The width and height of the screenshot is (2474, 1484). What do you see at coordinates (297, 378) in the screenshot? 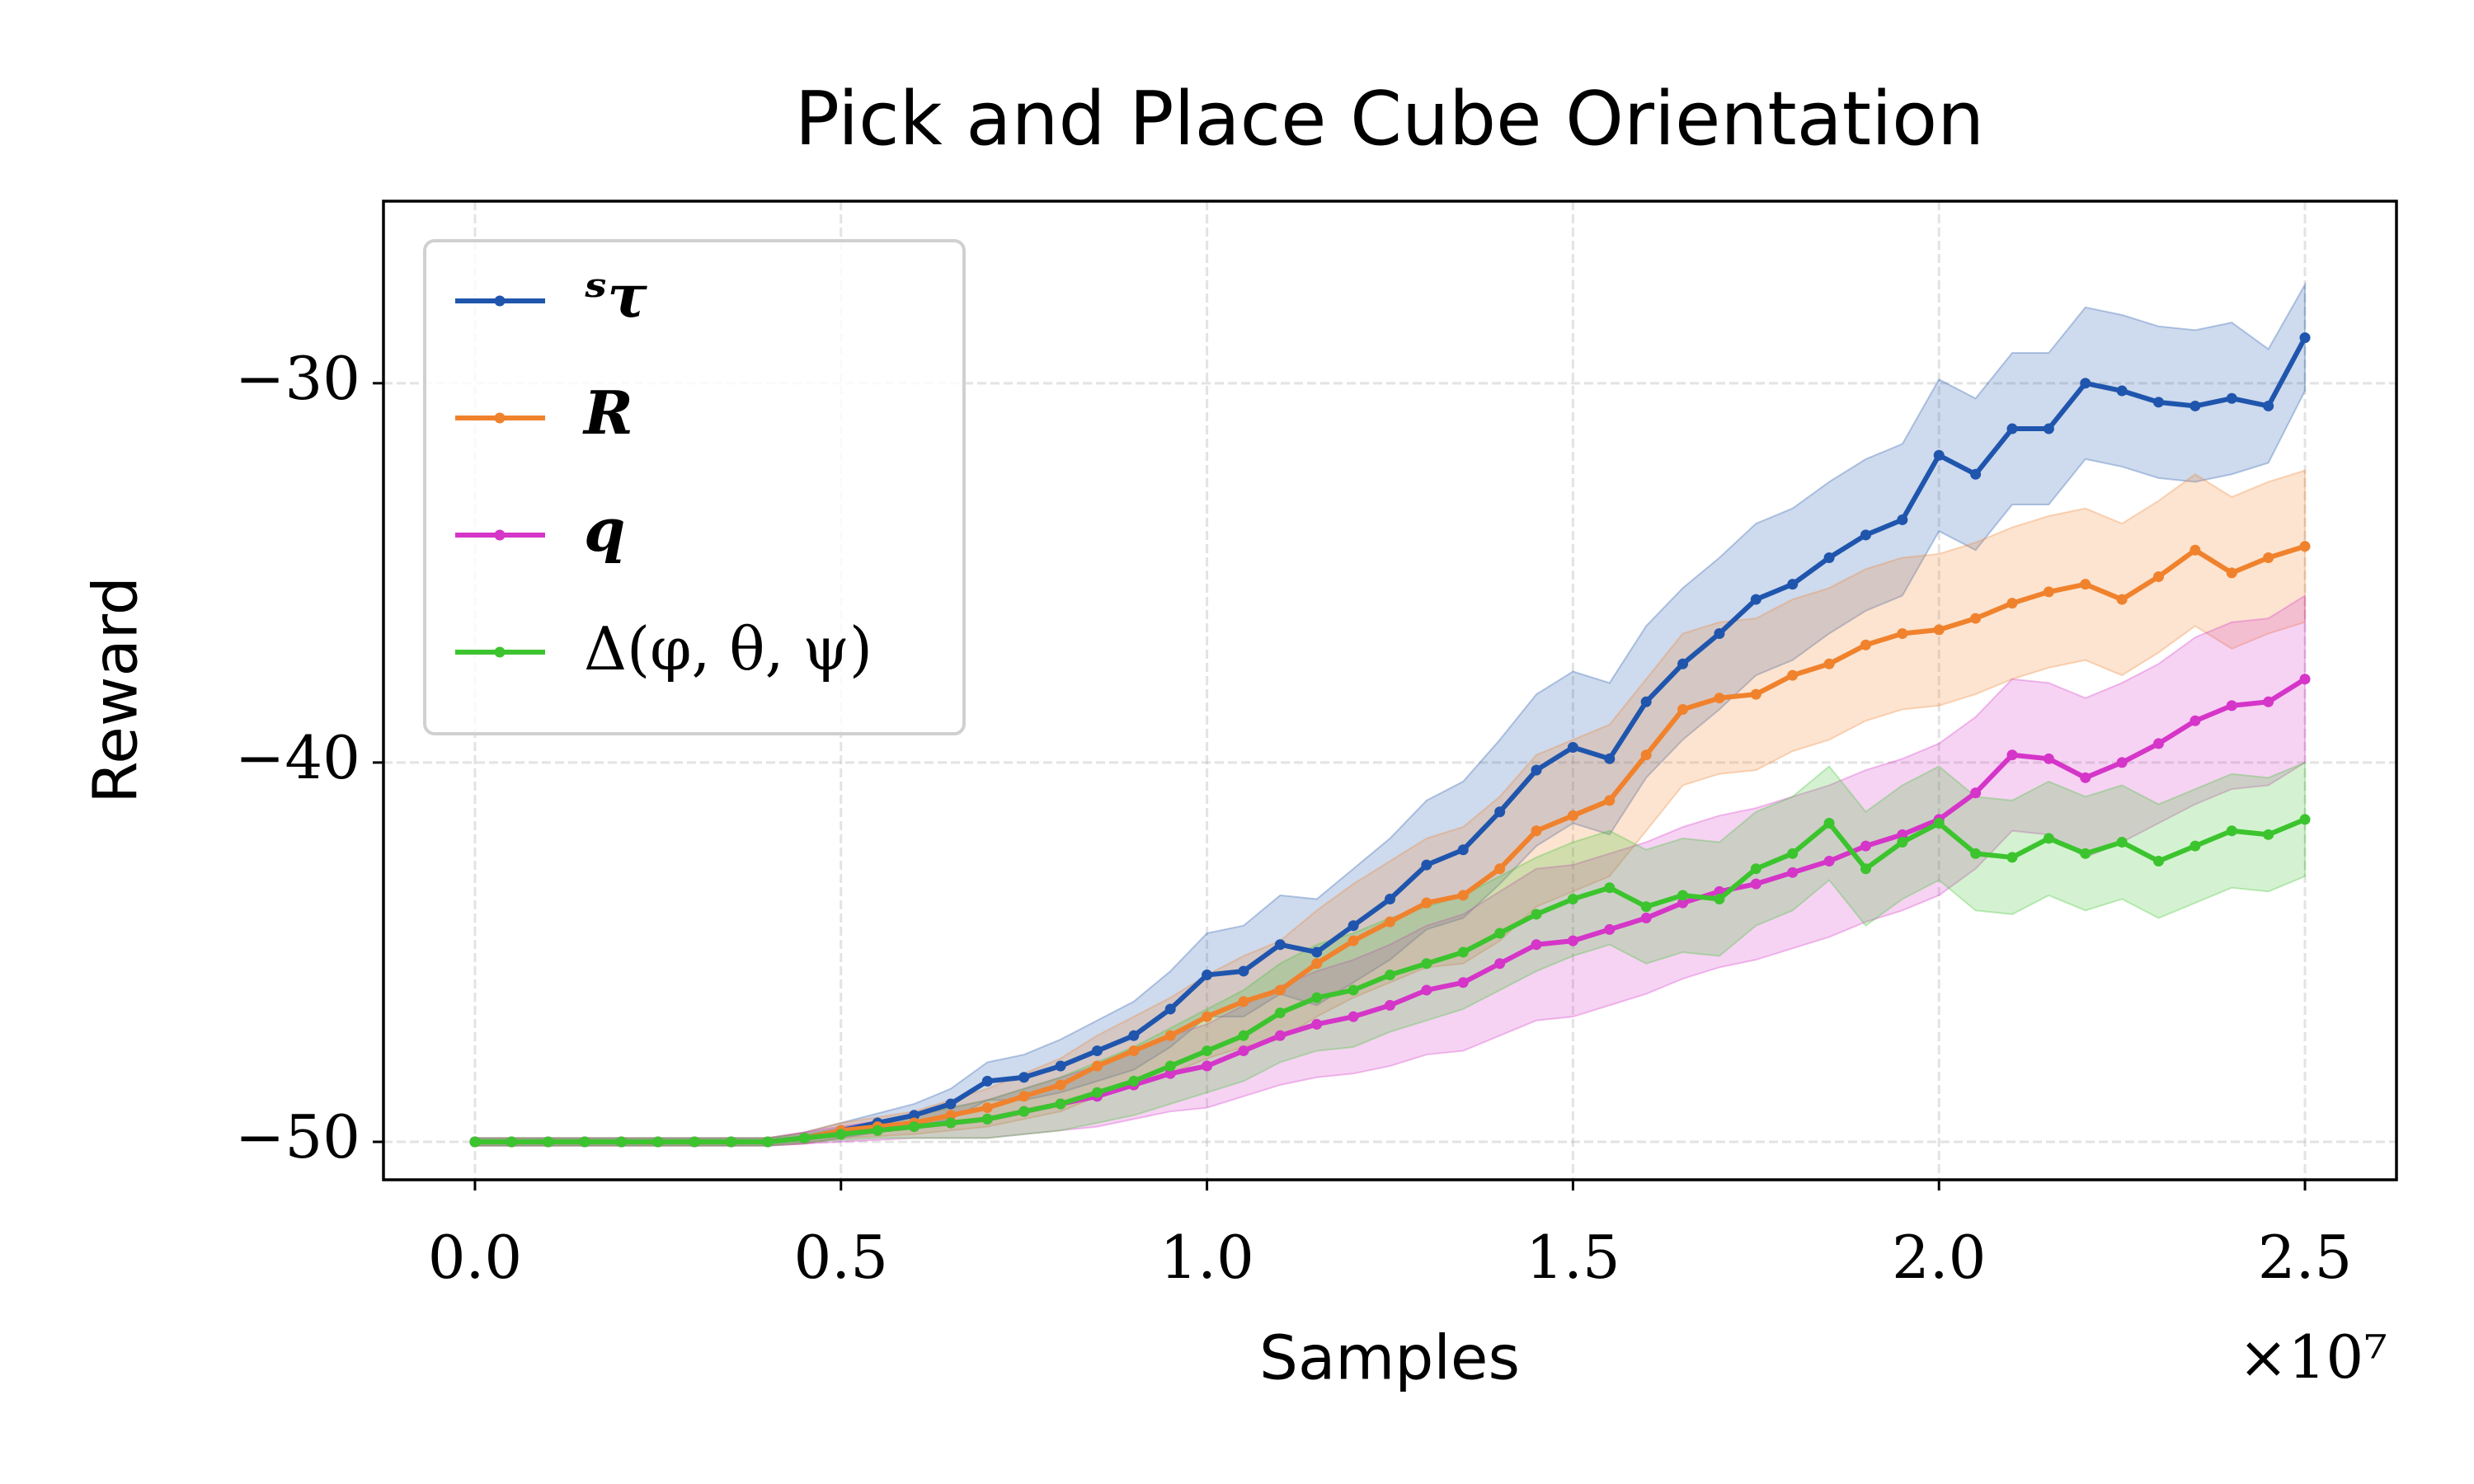
I see `y-tick-label: −30` at bounding box center [297, 378].